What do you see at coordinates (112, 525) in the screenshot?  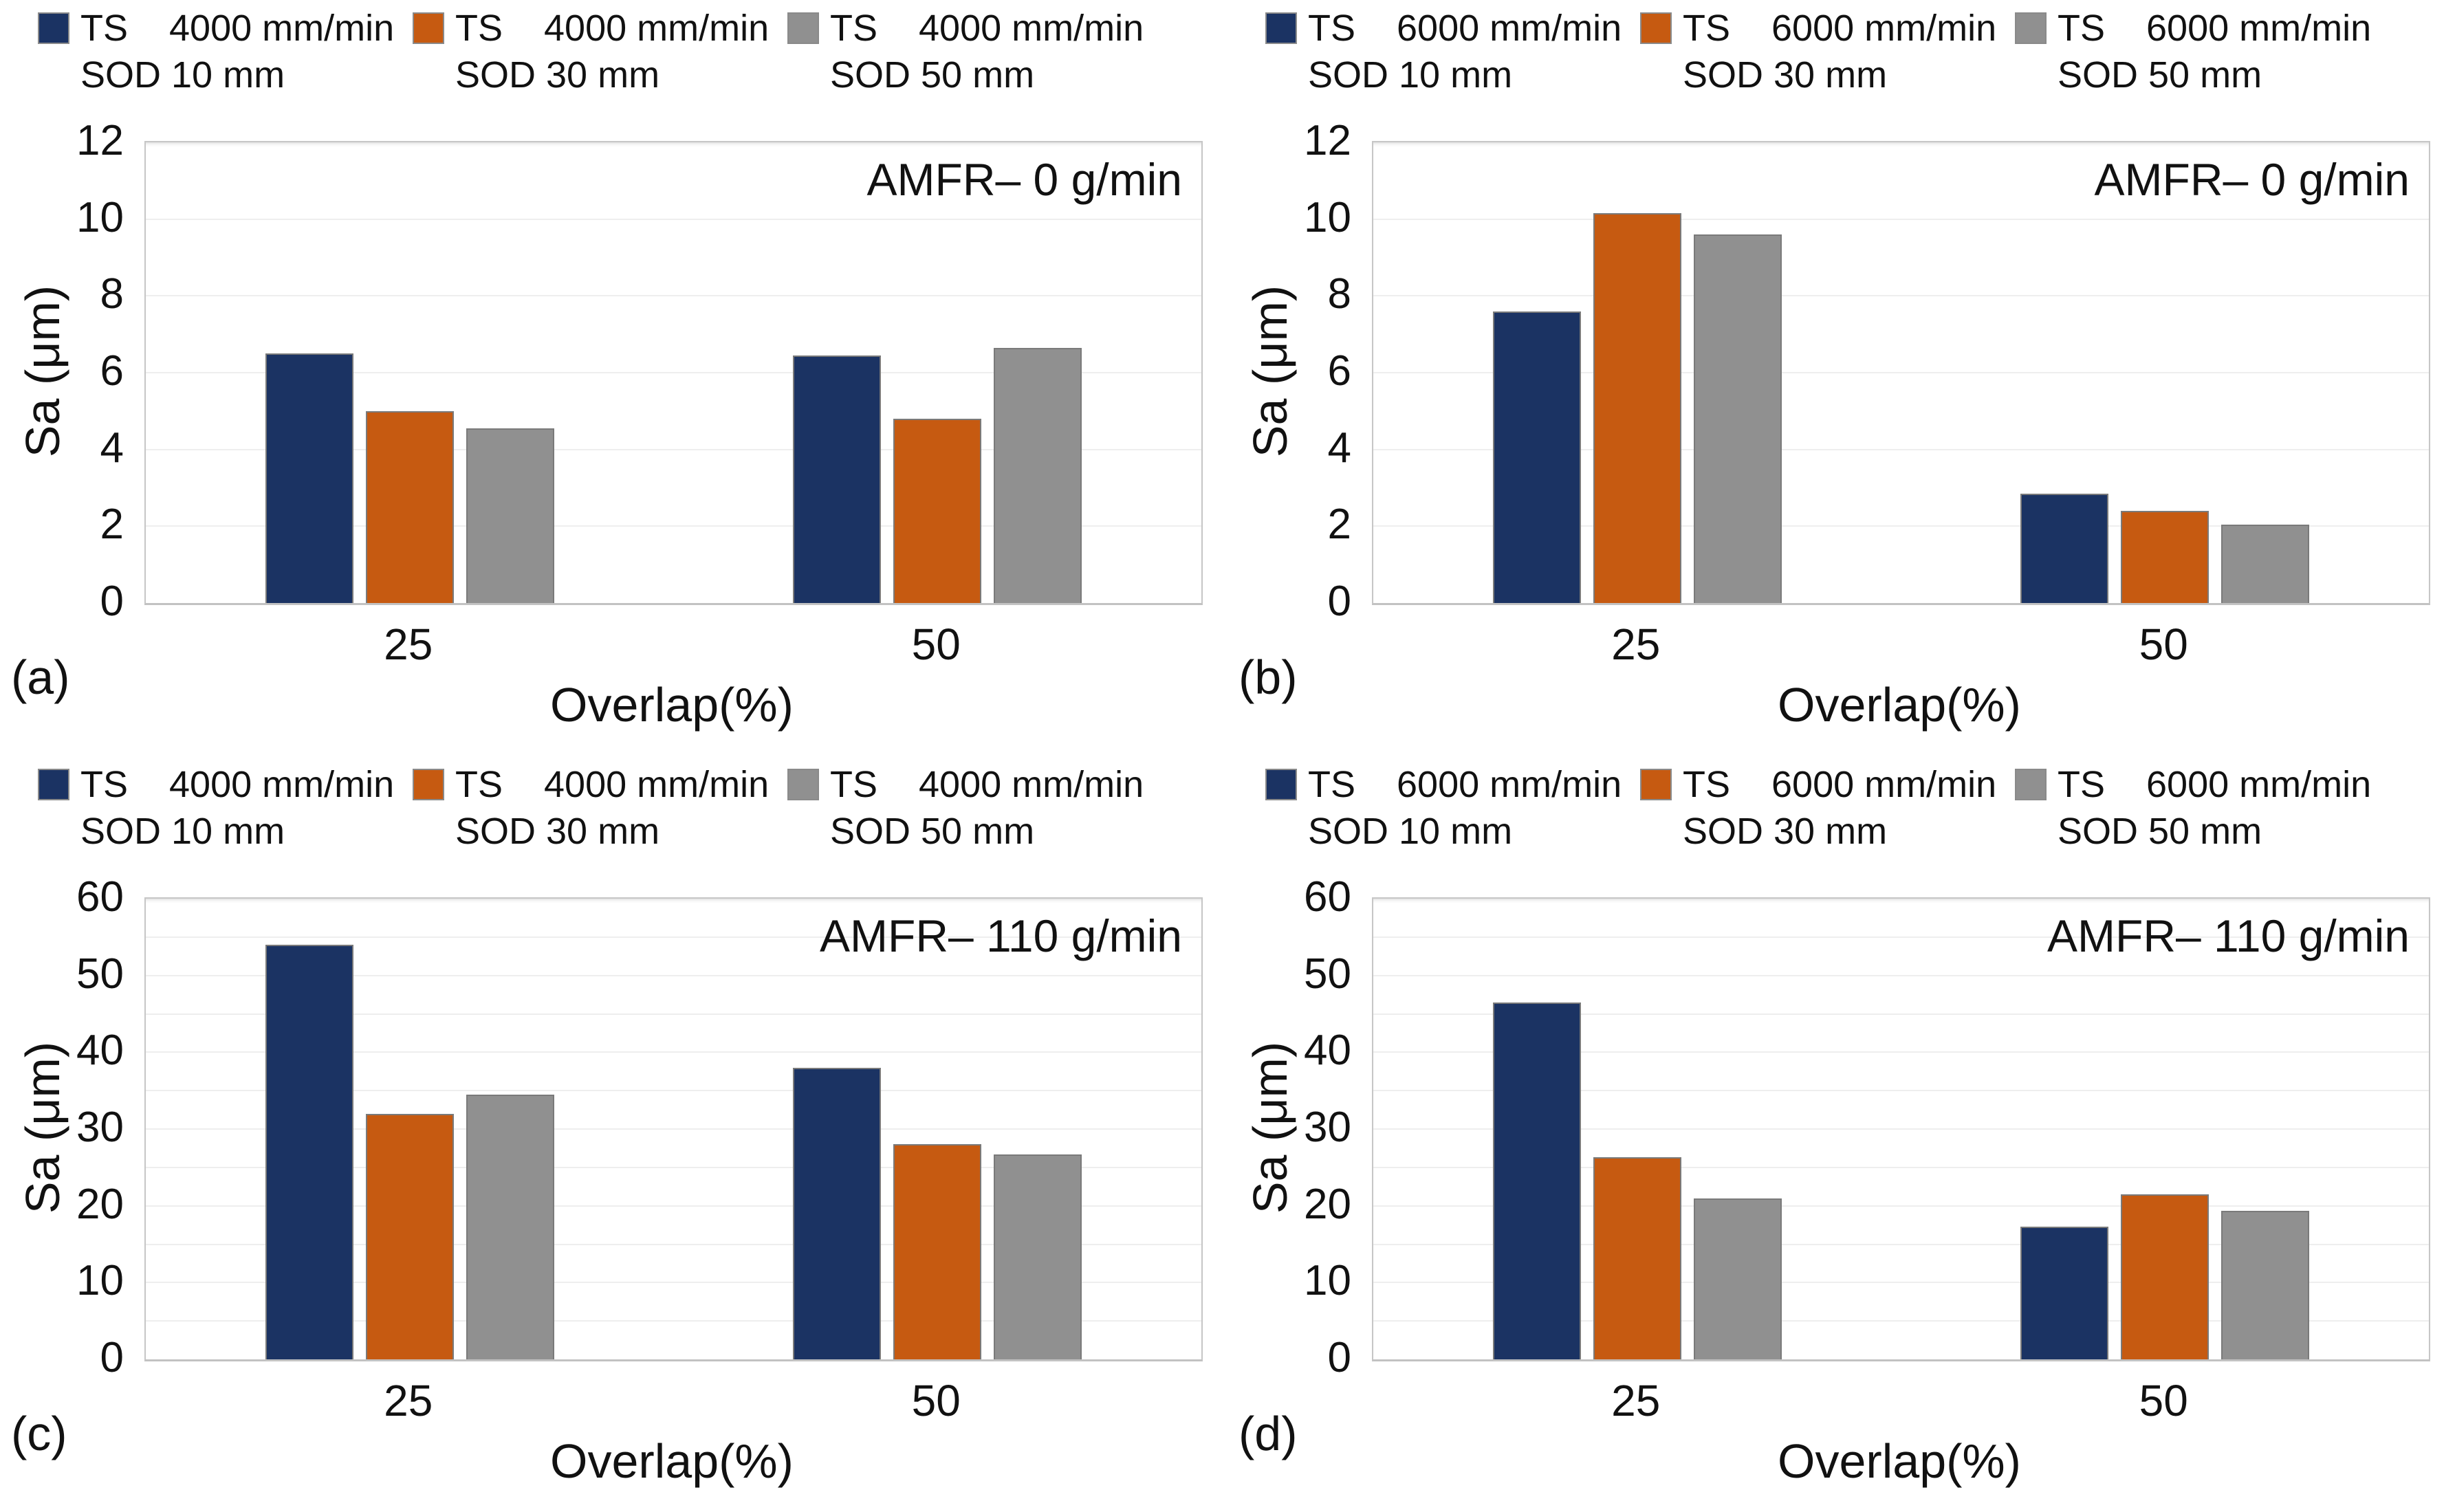 I see `y-tick-label: 2` at bounding box center [112, 525].